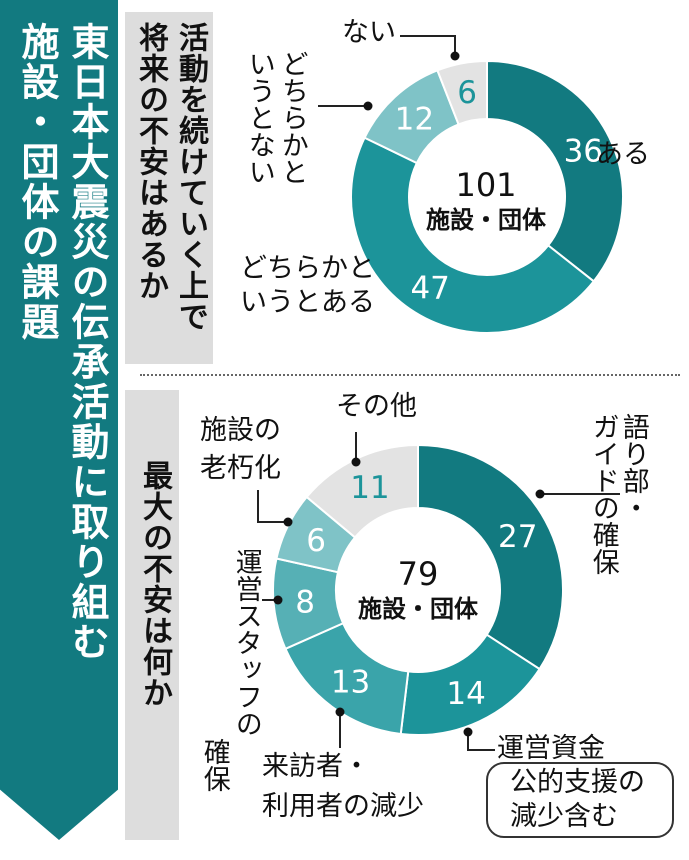  I want to click on chart2-leader-funds, so click(481, 741).